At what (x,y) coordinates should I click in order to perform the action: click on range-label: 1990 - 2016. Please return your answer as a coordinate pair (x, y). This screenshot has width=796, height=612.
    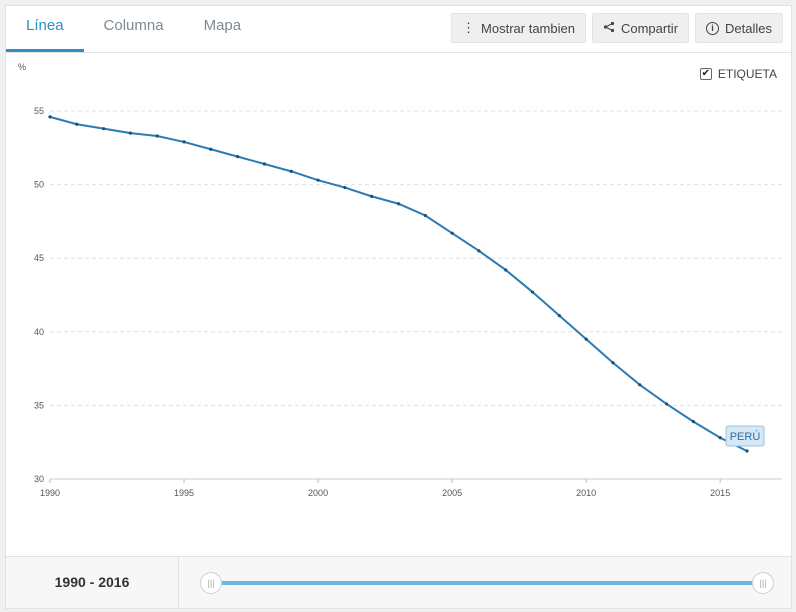
    Looking at the image, I should click on (92, 583).